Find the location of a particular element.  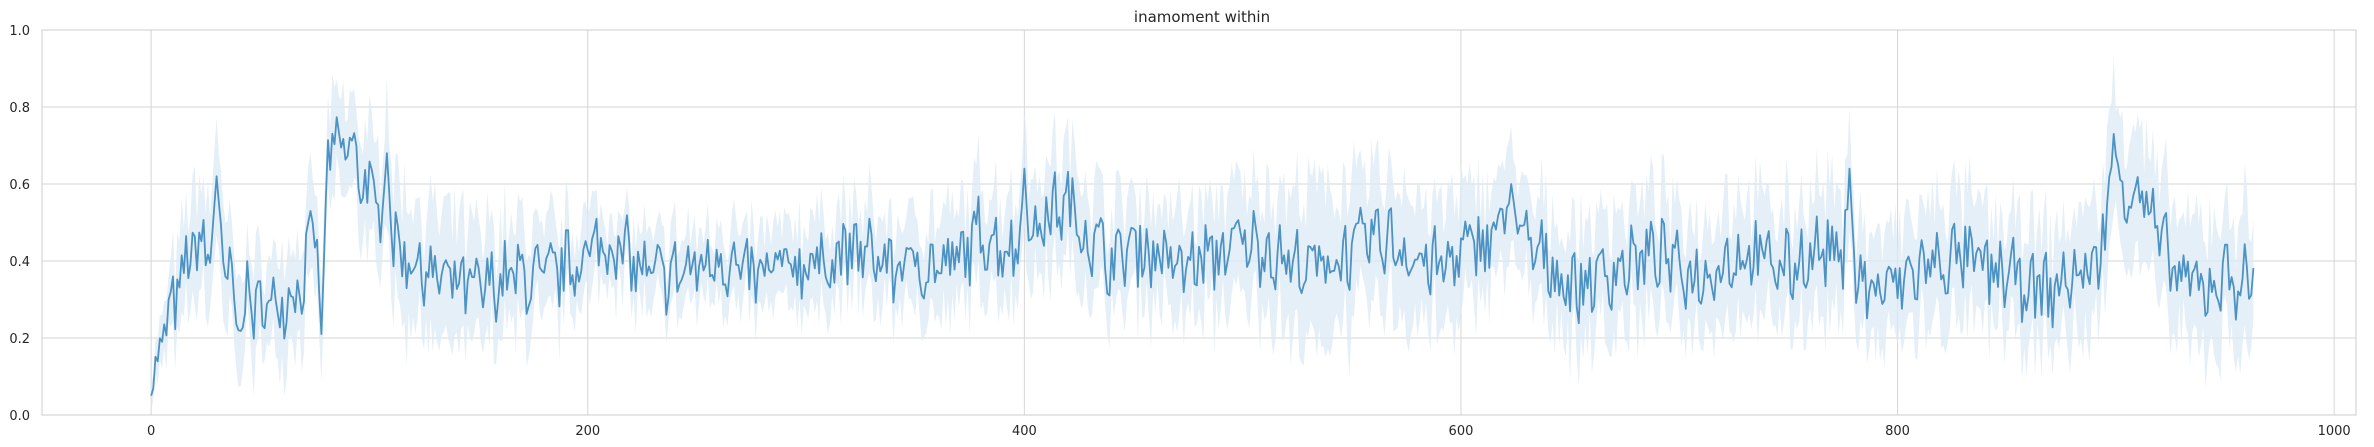

x-tick-label-200: 200 is located at coordinates (587, 431).